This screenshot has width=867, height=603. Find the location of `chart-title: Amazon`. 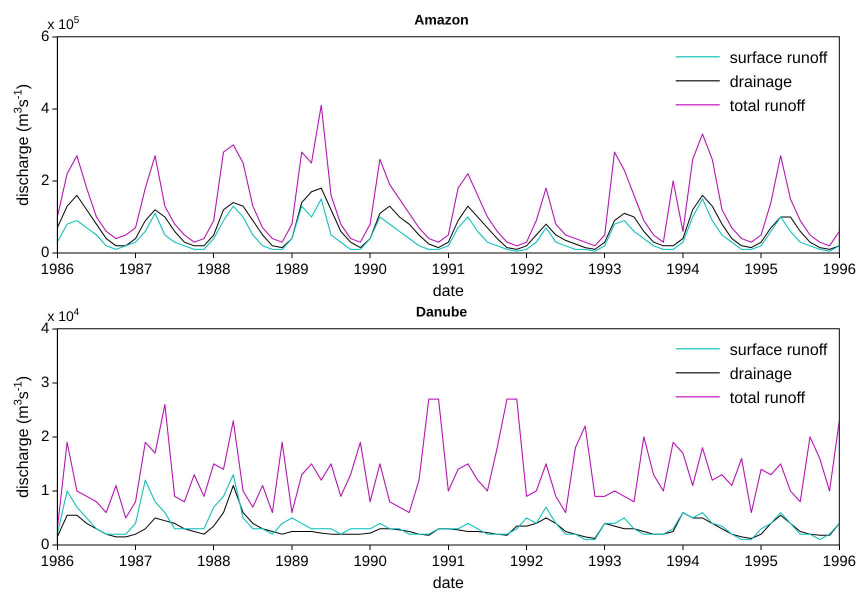

chart-title: Amazon is located at coordinates (441, 19).